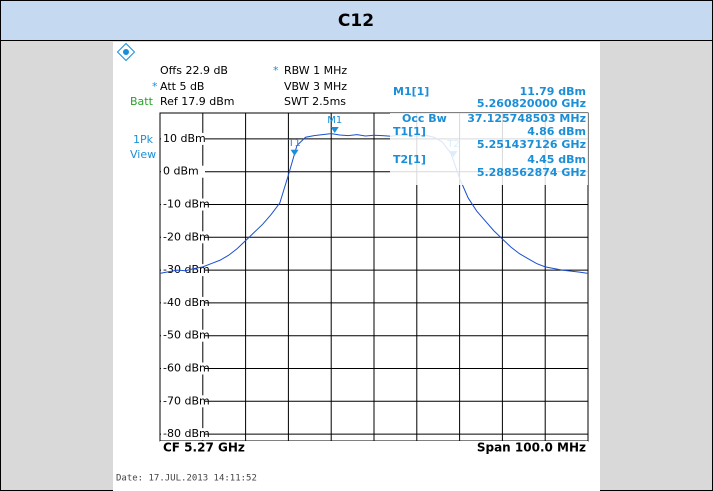 The height and width of the screenshot is (491, 713). I want to click on setting: Offs 22.9 dB, so click(194, 70).